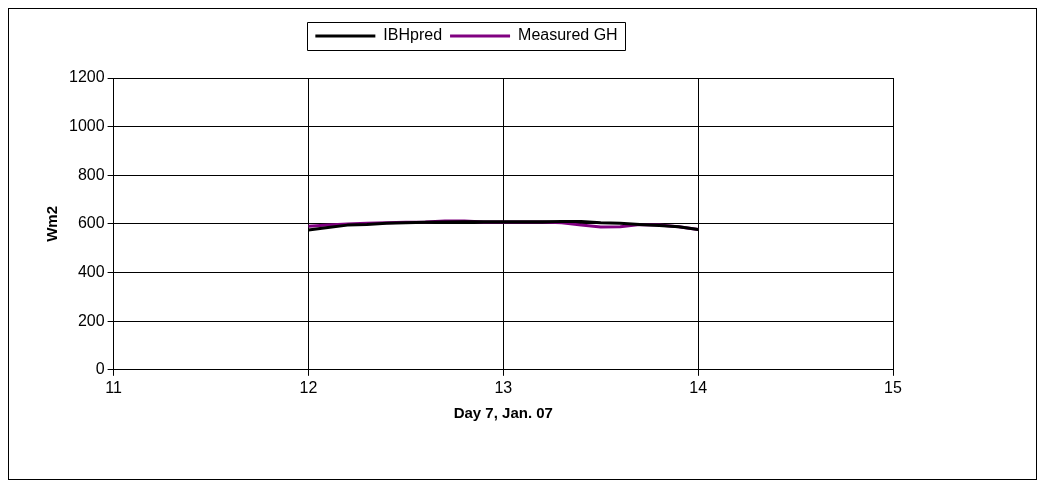  I want to click on y-tick-label: 0, so click(100, 369).